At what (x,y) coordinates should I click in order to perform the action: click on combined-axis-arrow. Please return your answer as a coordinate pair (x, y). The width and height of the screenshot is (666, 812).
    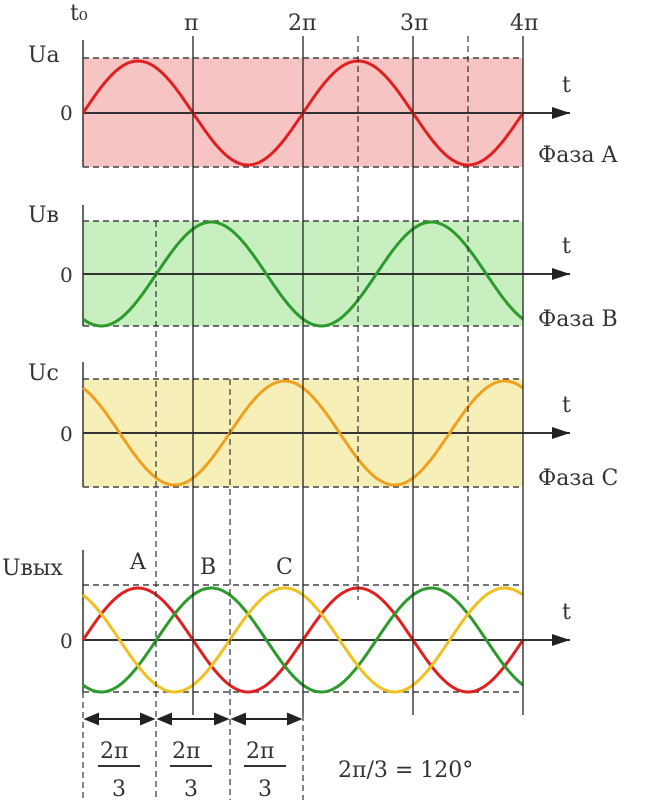
    Looking at the image, I should click on (561, 640).